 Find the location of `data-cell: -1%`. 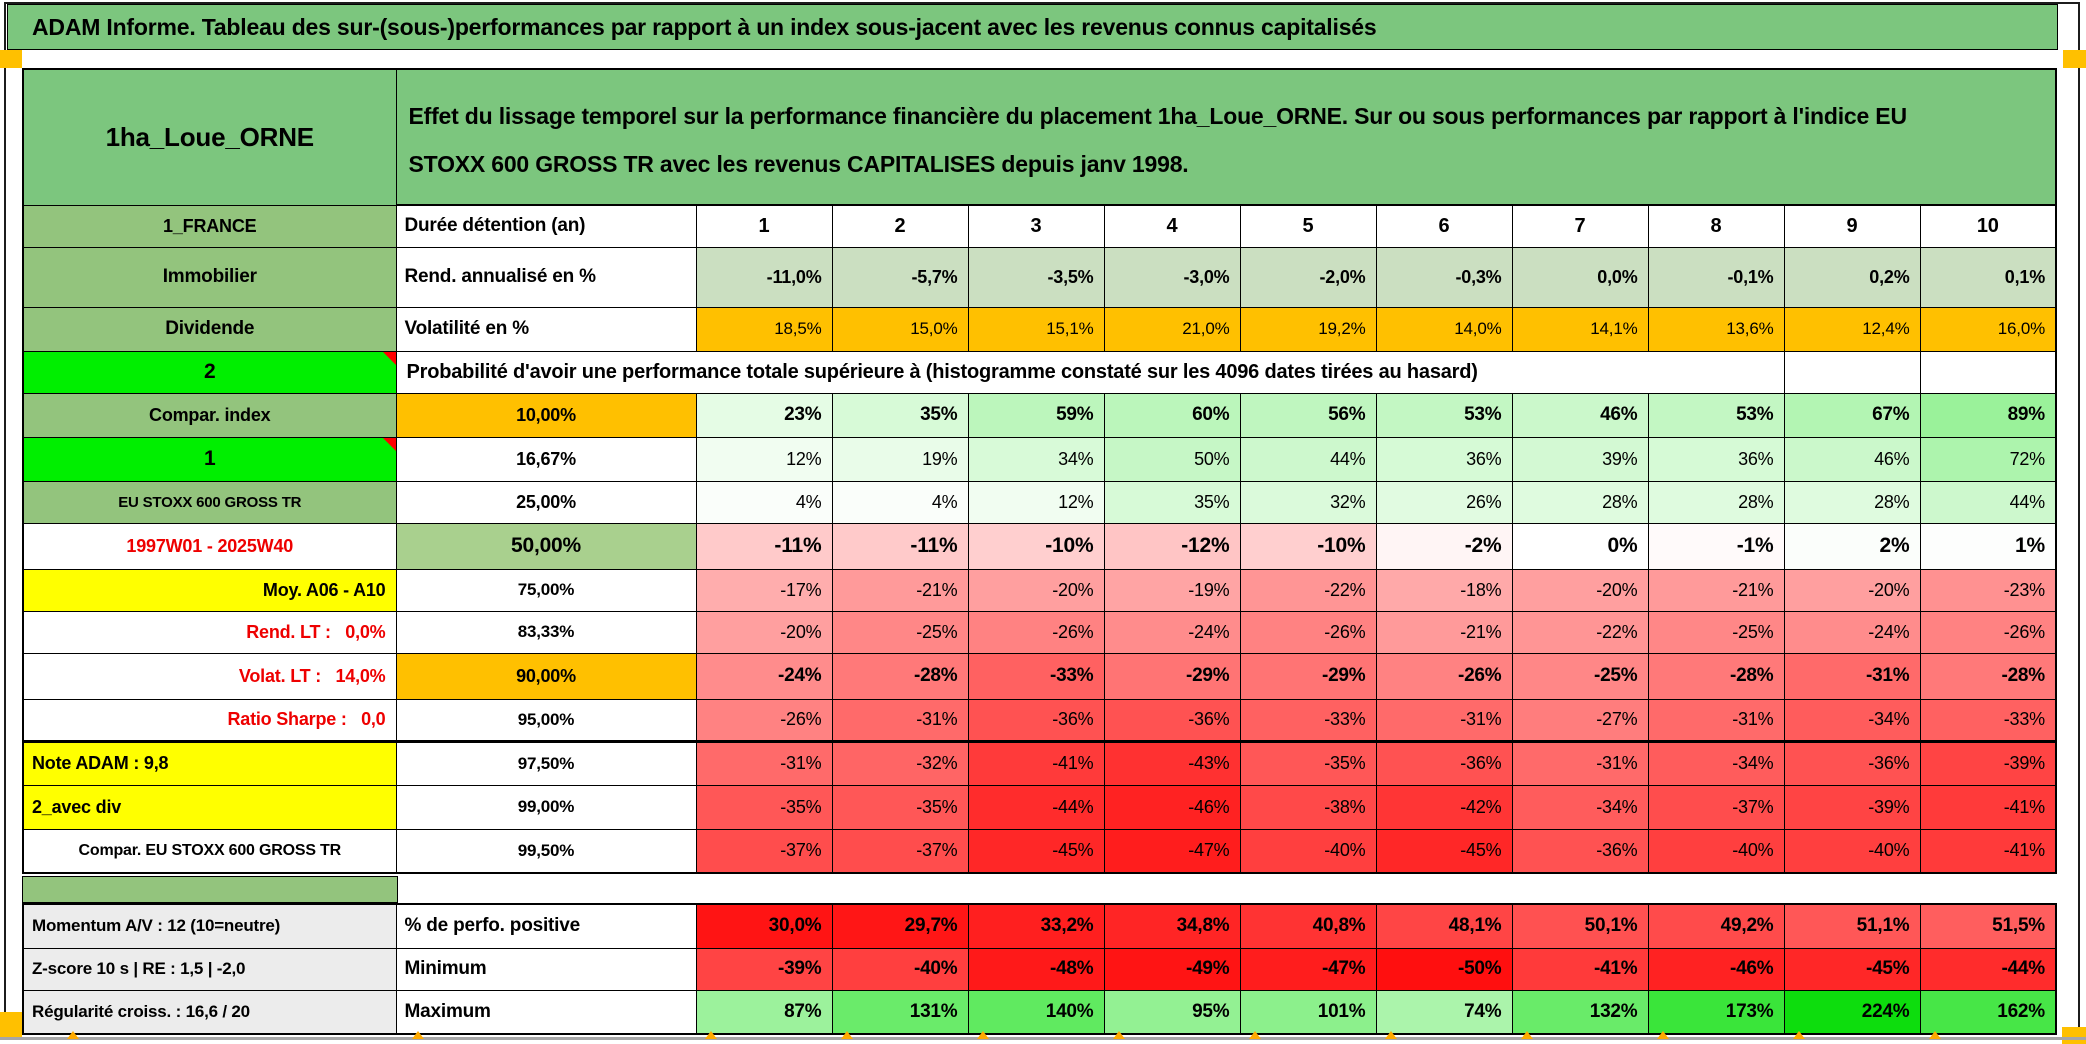

data-cell: -1% is located at coordinates (1716, 546).